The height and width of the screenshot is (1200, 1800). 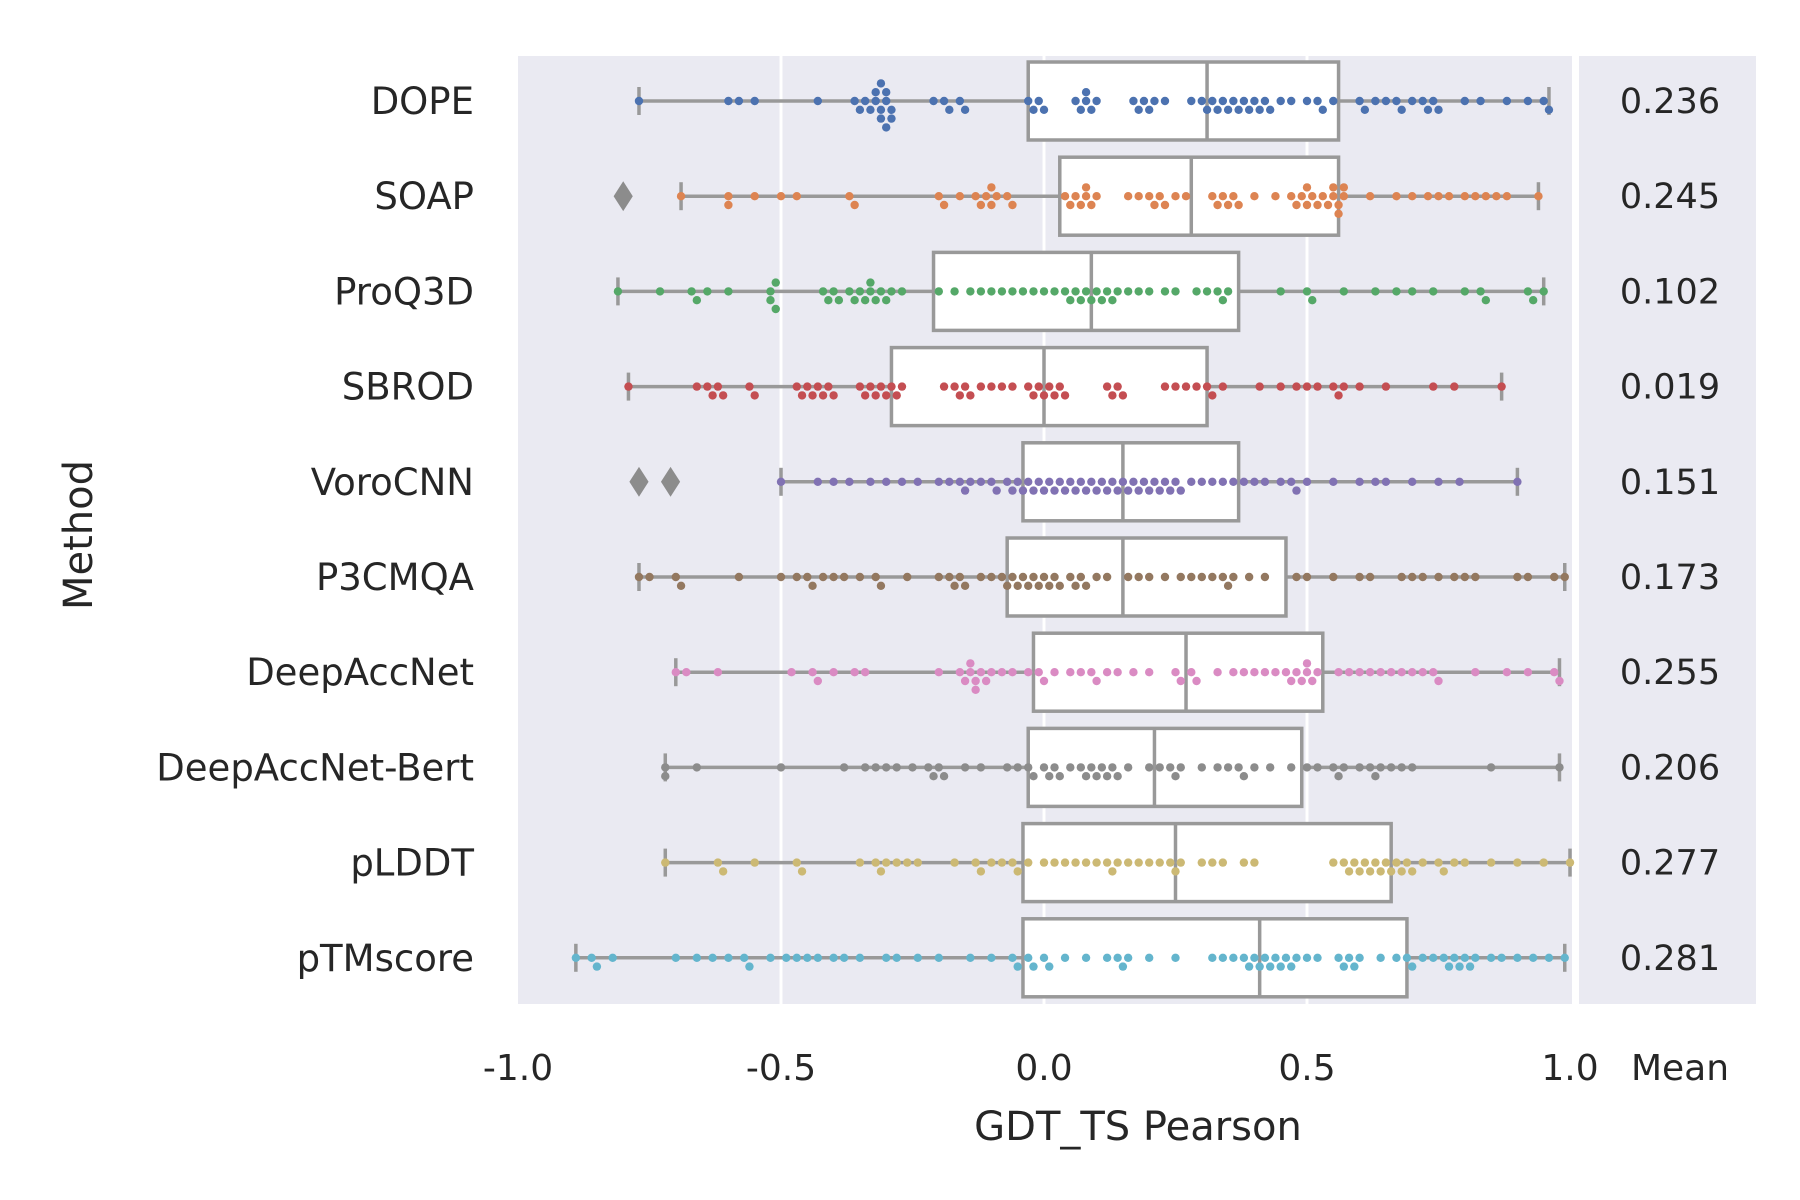 What do you see at coordinates (1670, 388) in the screenshot?
I see `mean-value: 0.019` at bounding box center [1670, 388].